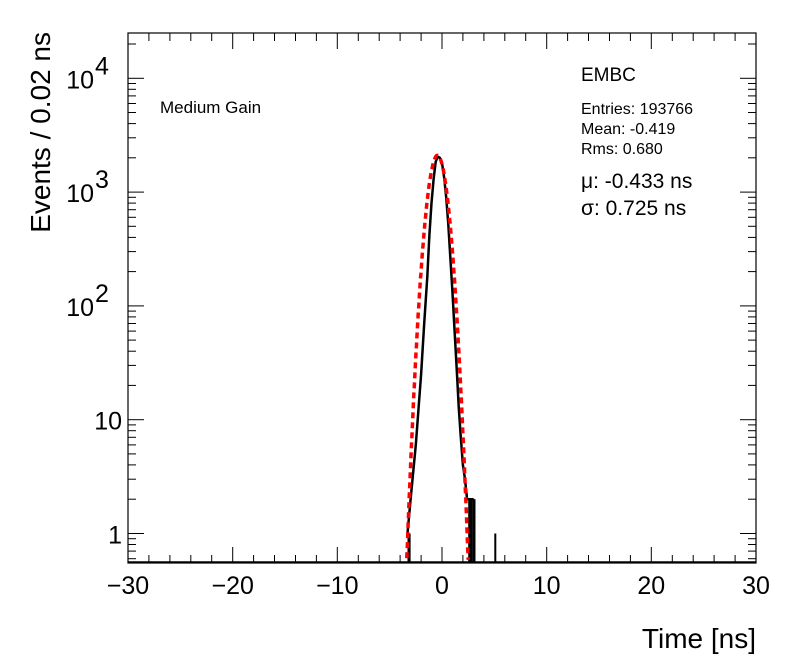  What do you see at coordinates (699, 638) in the screenshot?
I see `x-axis-title: Time [ns]` at bounding box center [699, 638].